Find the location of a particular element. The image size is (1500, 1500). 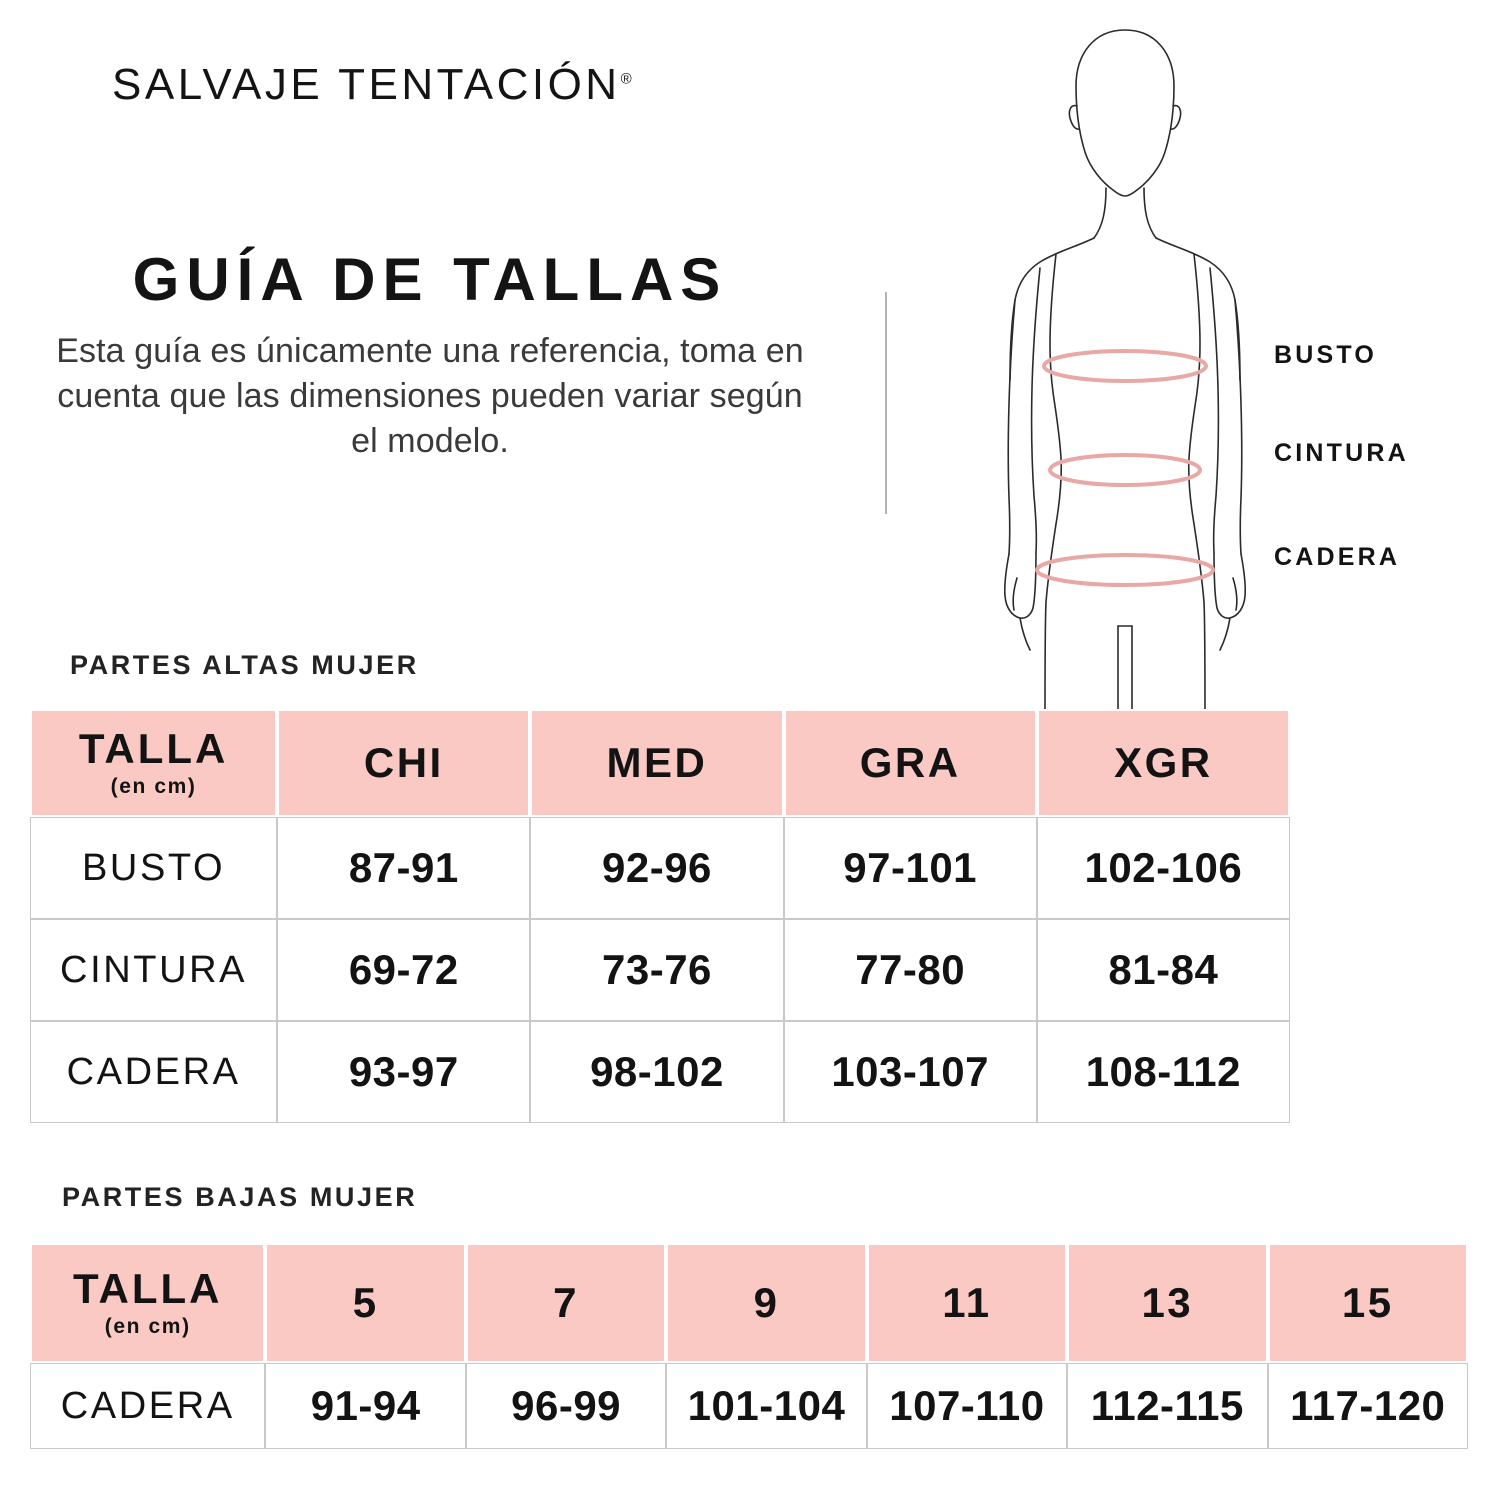

table-row: CADERA 93-97 98-102 103-107 108-112 is located at coordinates (660, 1072).